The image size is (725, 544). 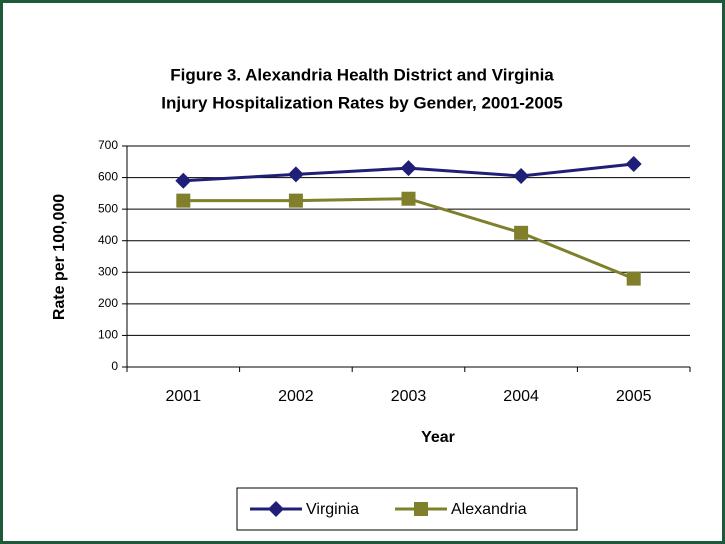 I want to click on y-tick-label: 600, so click(x=108, y=177).